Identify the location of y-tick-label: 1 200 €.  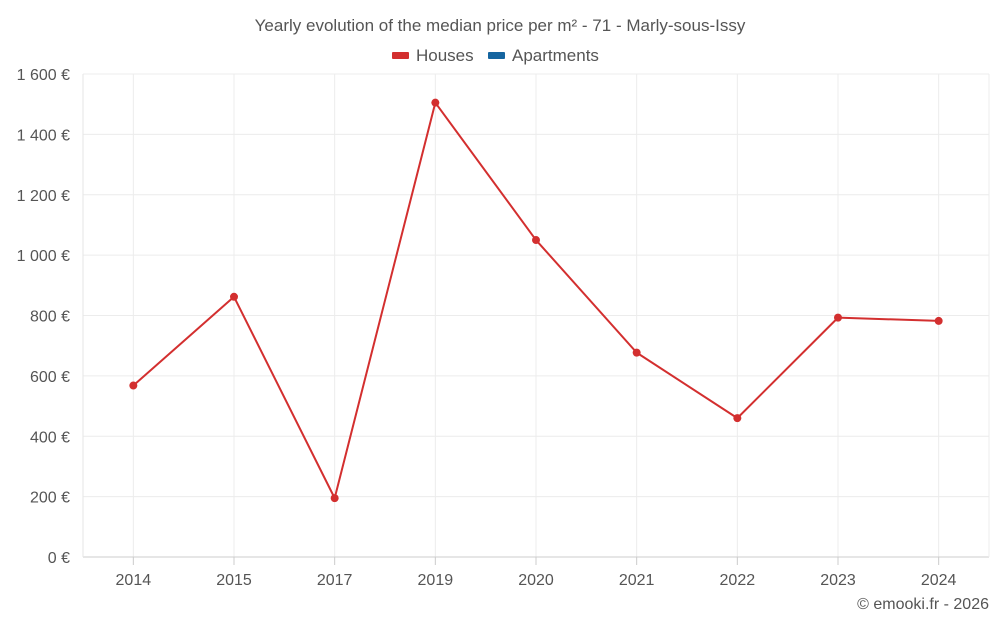
(43, 196).